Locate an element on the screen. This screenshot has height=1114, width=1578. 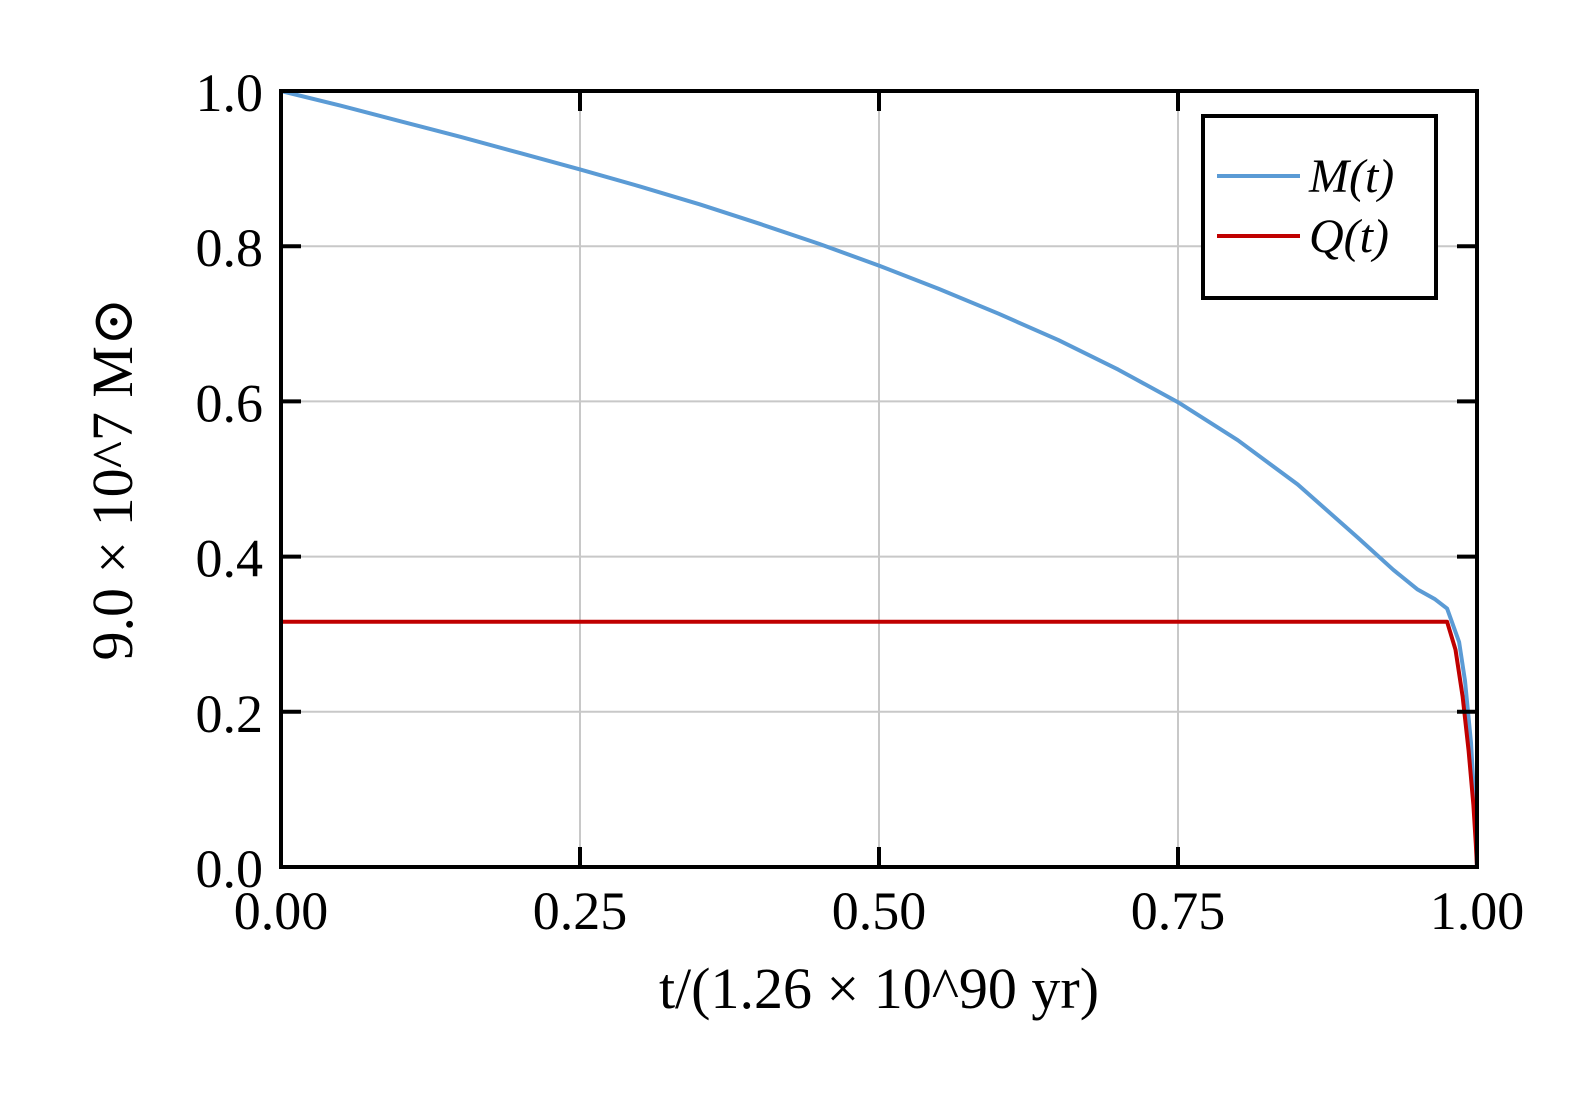
legend: M(t) Q(t) is located at coordinates (1319, 207).